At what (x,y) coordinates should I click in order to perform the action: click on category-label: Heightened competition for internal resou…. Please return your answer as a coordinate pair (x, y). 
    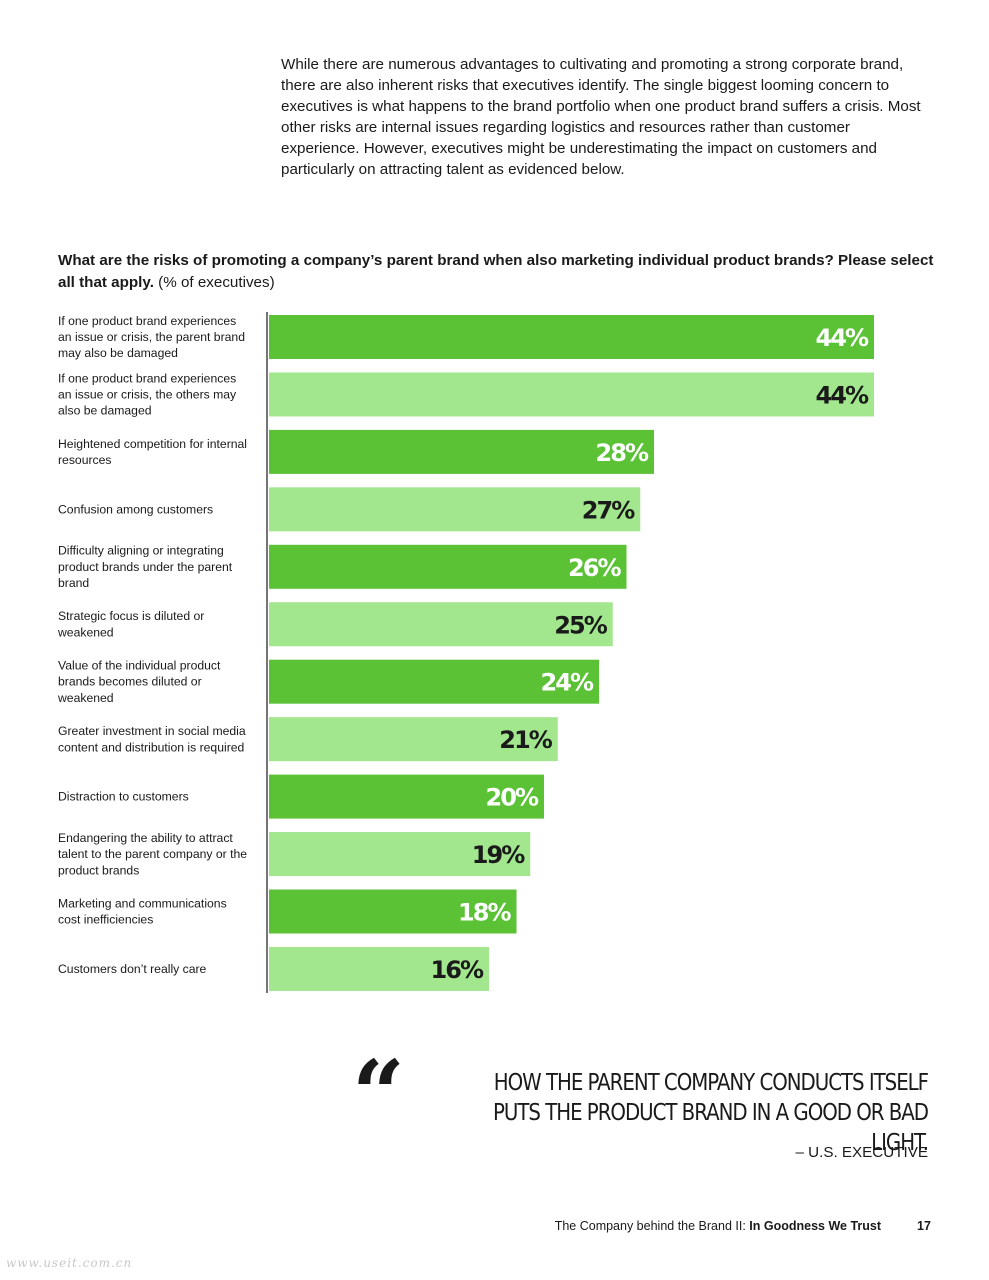
    Looking at the image, I should click on (152, 452).